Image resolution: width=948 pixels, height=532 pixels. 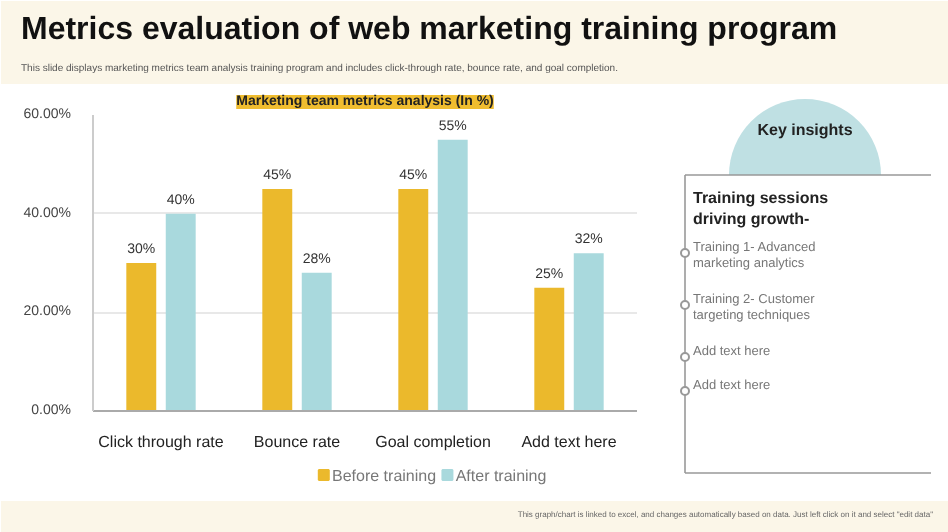 I want to click on chart-title: Metrics evaluation of web marketing training program, so click(x=429, y=30).